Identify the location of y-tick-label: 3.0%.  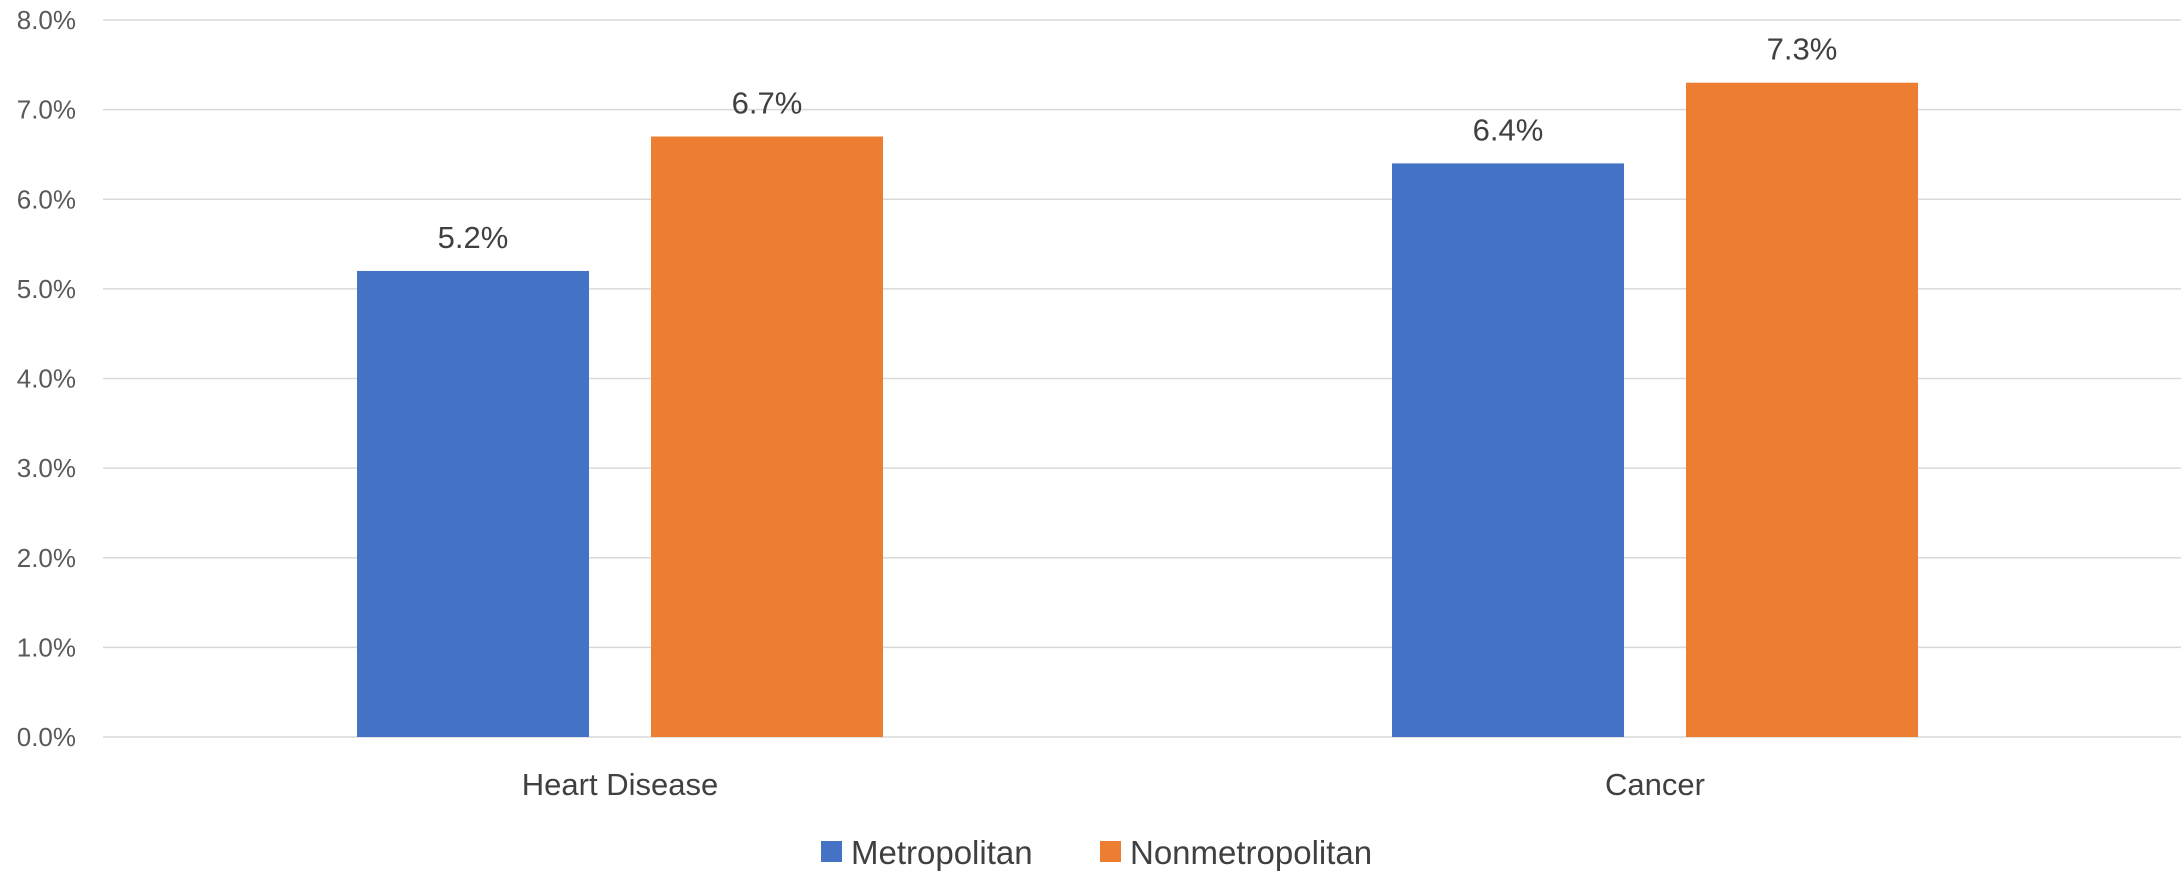
(46, 468).